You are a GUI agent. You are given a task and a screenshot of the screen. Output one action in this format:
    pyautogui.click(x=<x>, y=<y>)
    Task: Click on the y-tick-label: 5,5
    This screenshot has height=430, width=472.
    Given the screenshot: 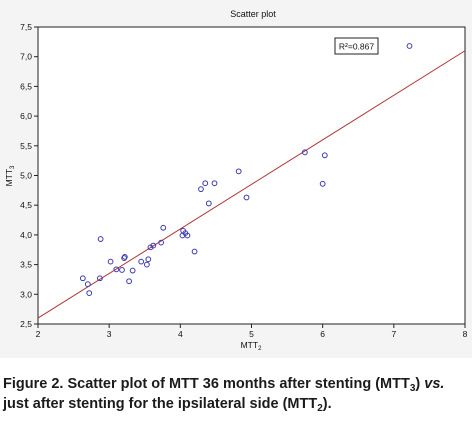 What is the action you would take?
    pyautogui.click(x=26, y=146)
    